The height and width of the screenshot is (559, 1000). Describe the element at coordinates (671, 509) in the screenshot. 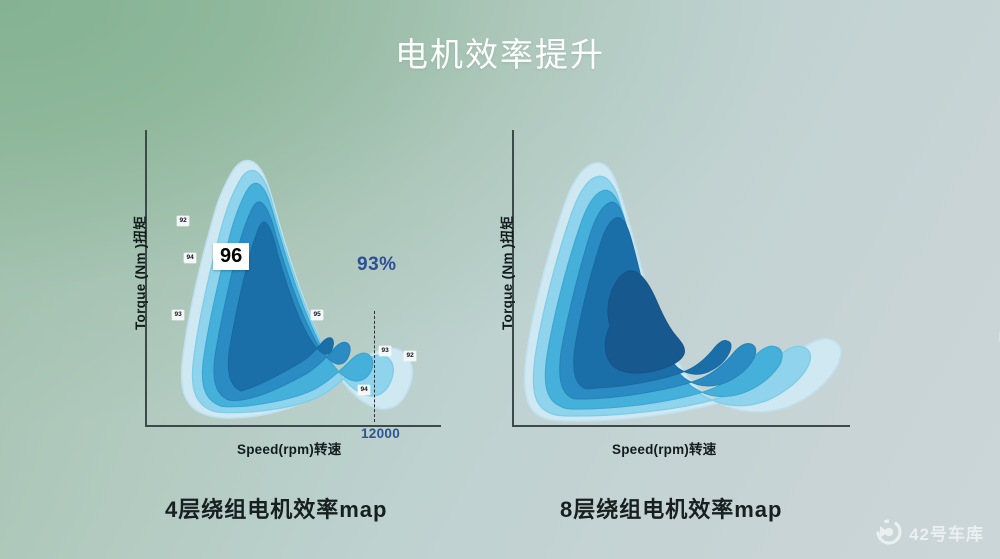

I see `right-chart-caption: 8层绕组电机效率map` at that location.